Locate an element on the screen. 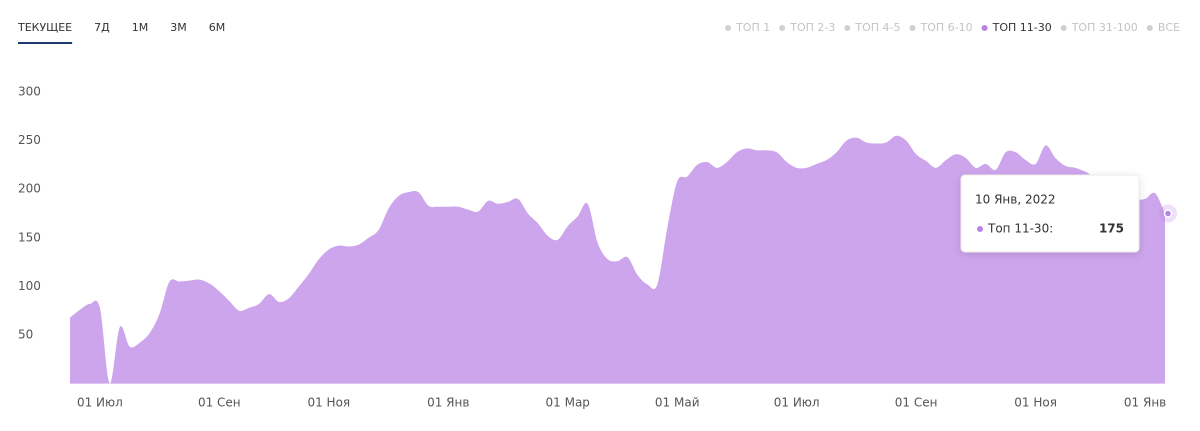 This screenshot has height=431, width=1200. period-tab: ТЕКУЩЕЕ is located at coordinates (44, 27).